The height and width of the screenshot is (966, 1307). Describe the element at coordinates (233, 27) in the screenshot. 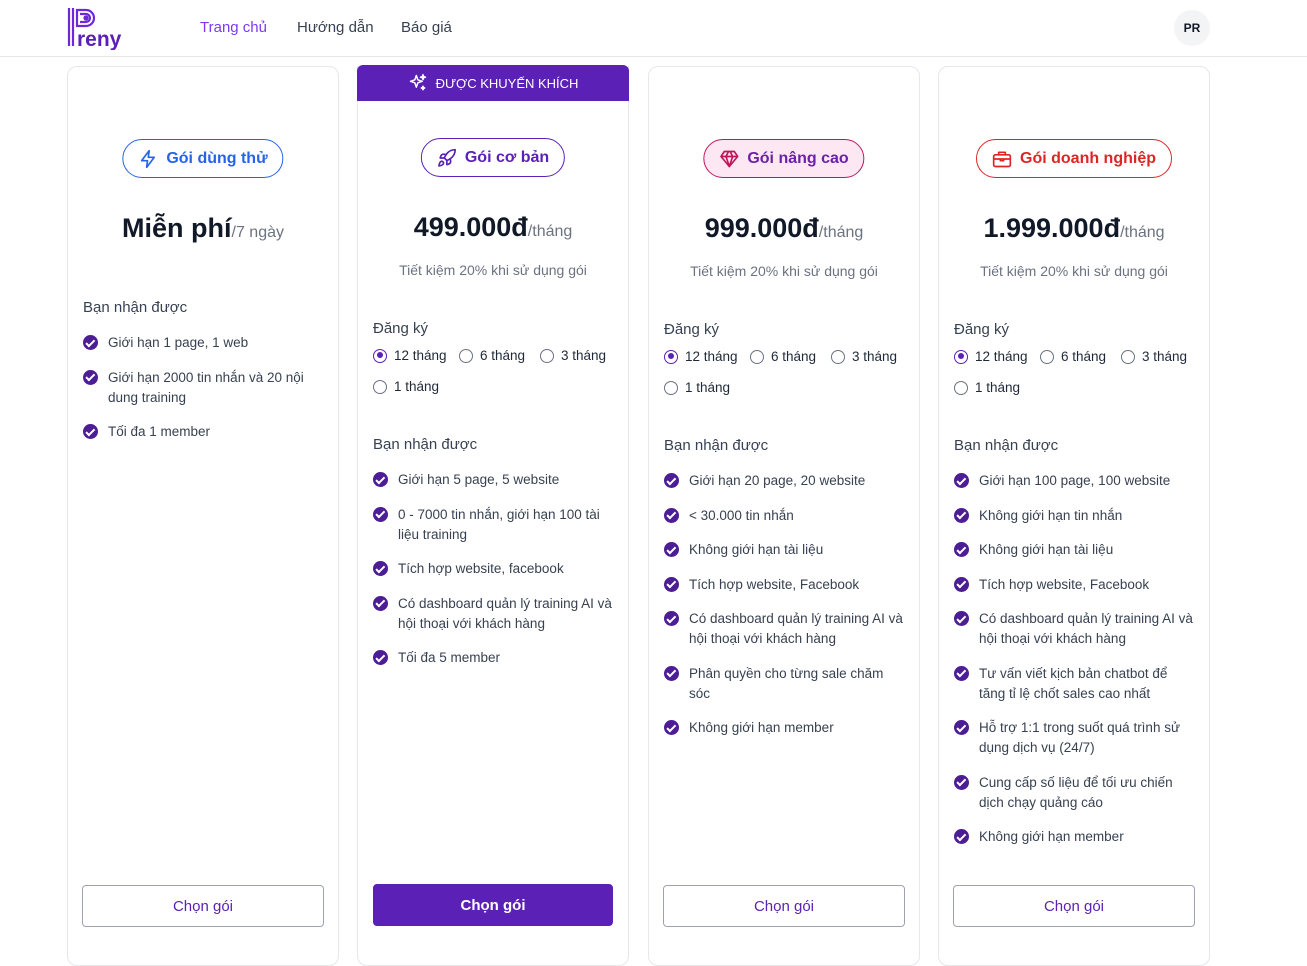

I see `nav-home-link: Trang chủ` at that location.